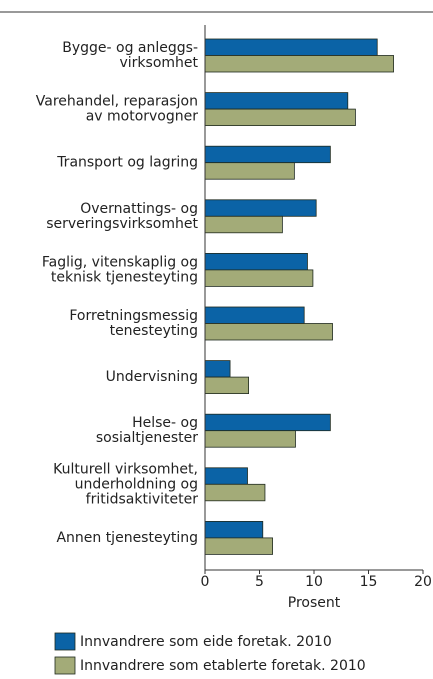 The width and height of the screenshot is (433, 679). Describe the element at coordinates (127, 163) in the screenshot. I see `category-label: Transport og lagring` at that location.